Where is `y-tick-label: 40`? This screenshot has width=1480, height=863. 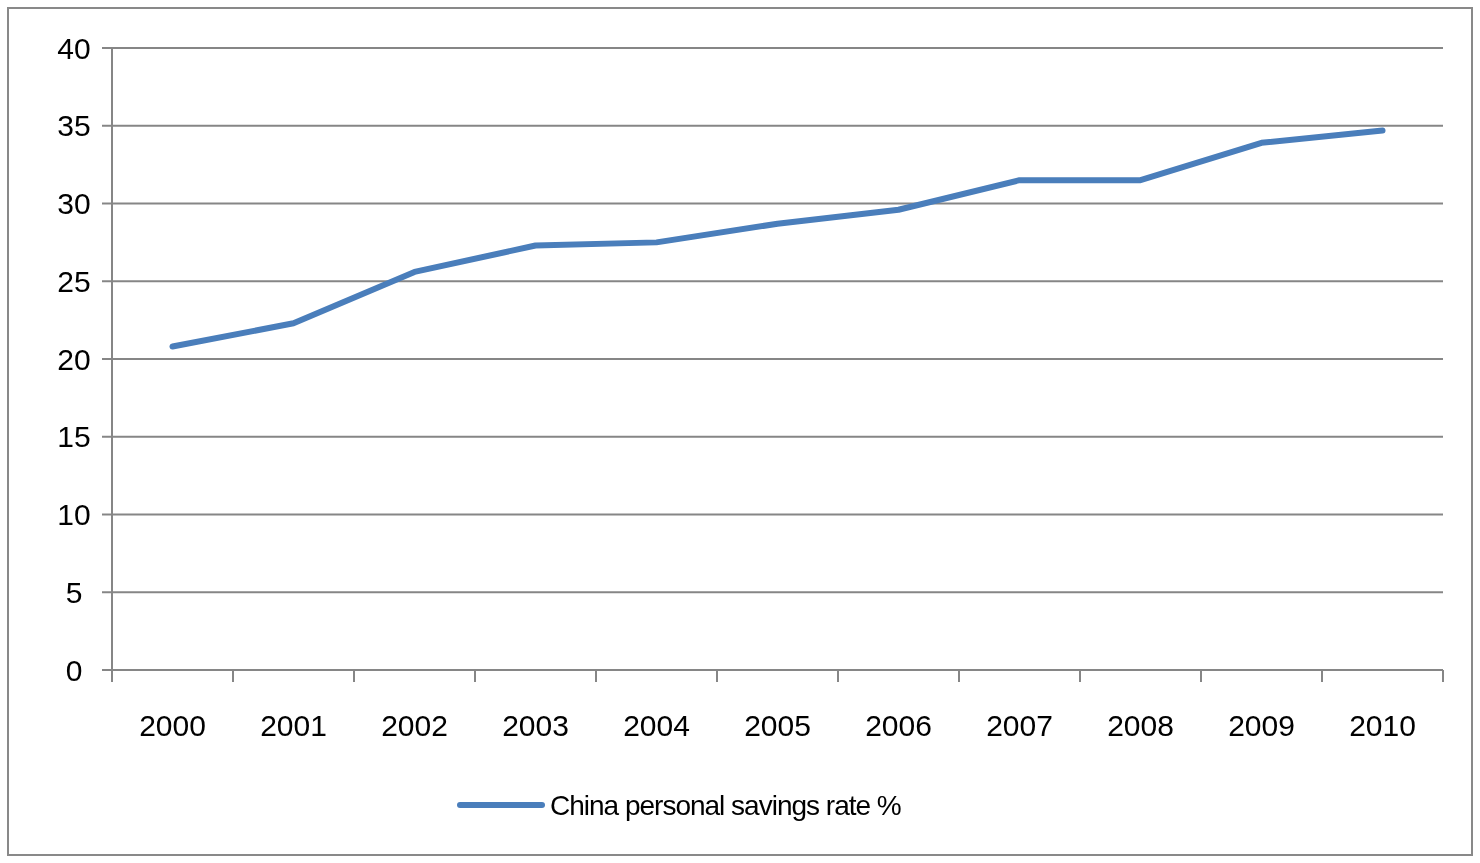 y-tick-label: 40 is located at coordinates (74, 48).